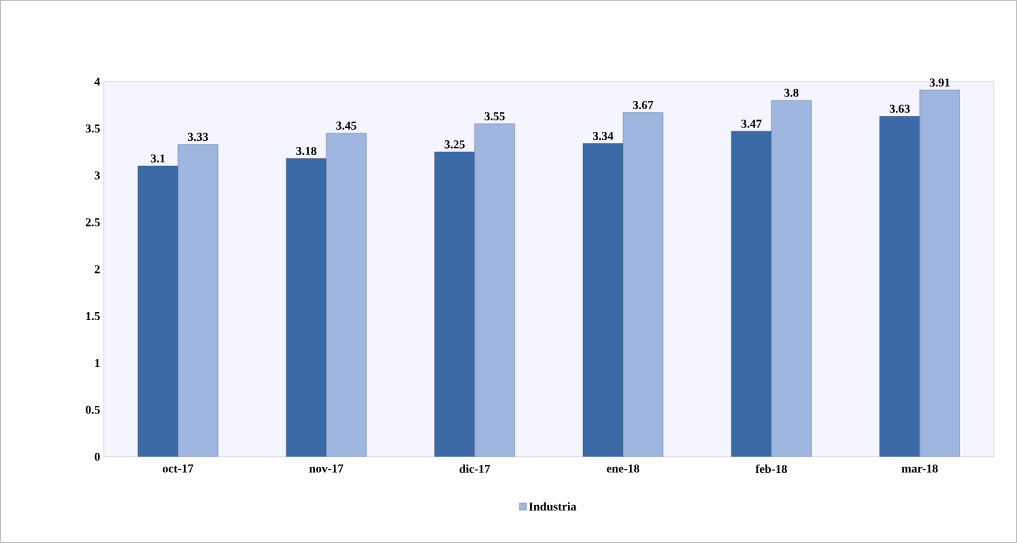  Describe the element at coordinates (92, 222) in the screenshot. I see `y-tick-label: 2.5` at that location.